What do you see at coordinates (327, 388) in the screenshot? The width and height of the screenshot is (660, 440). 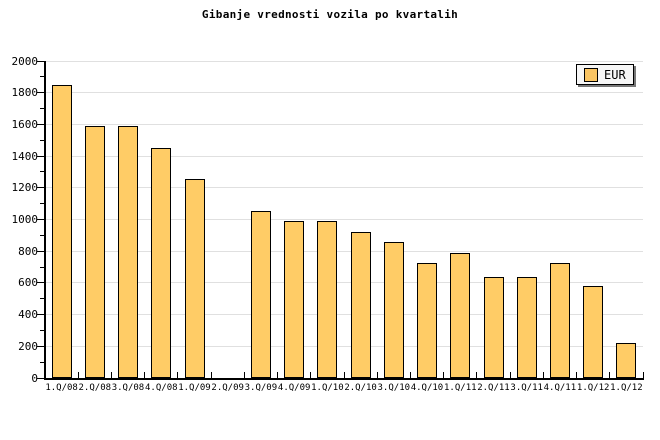 I see `x-tick-label: 1.Q/10` at bounding box center [327, 388].